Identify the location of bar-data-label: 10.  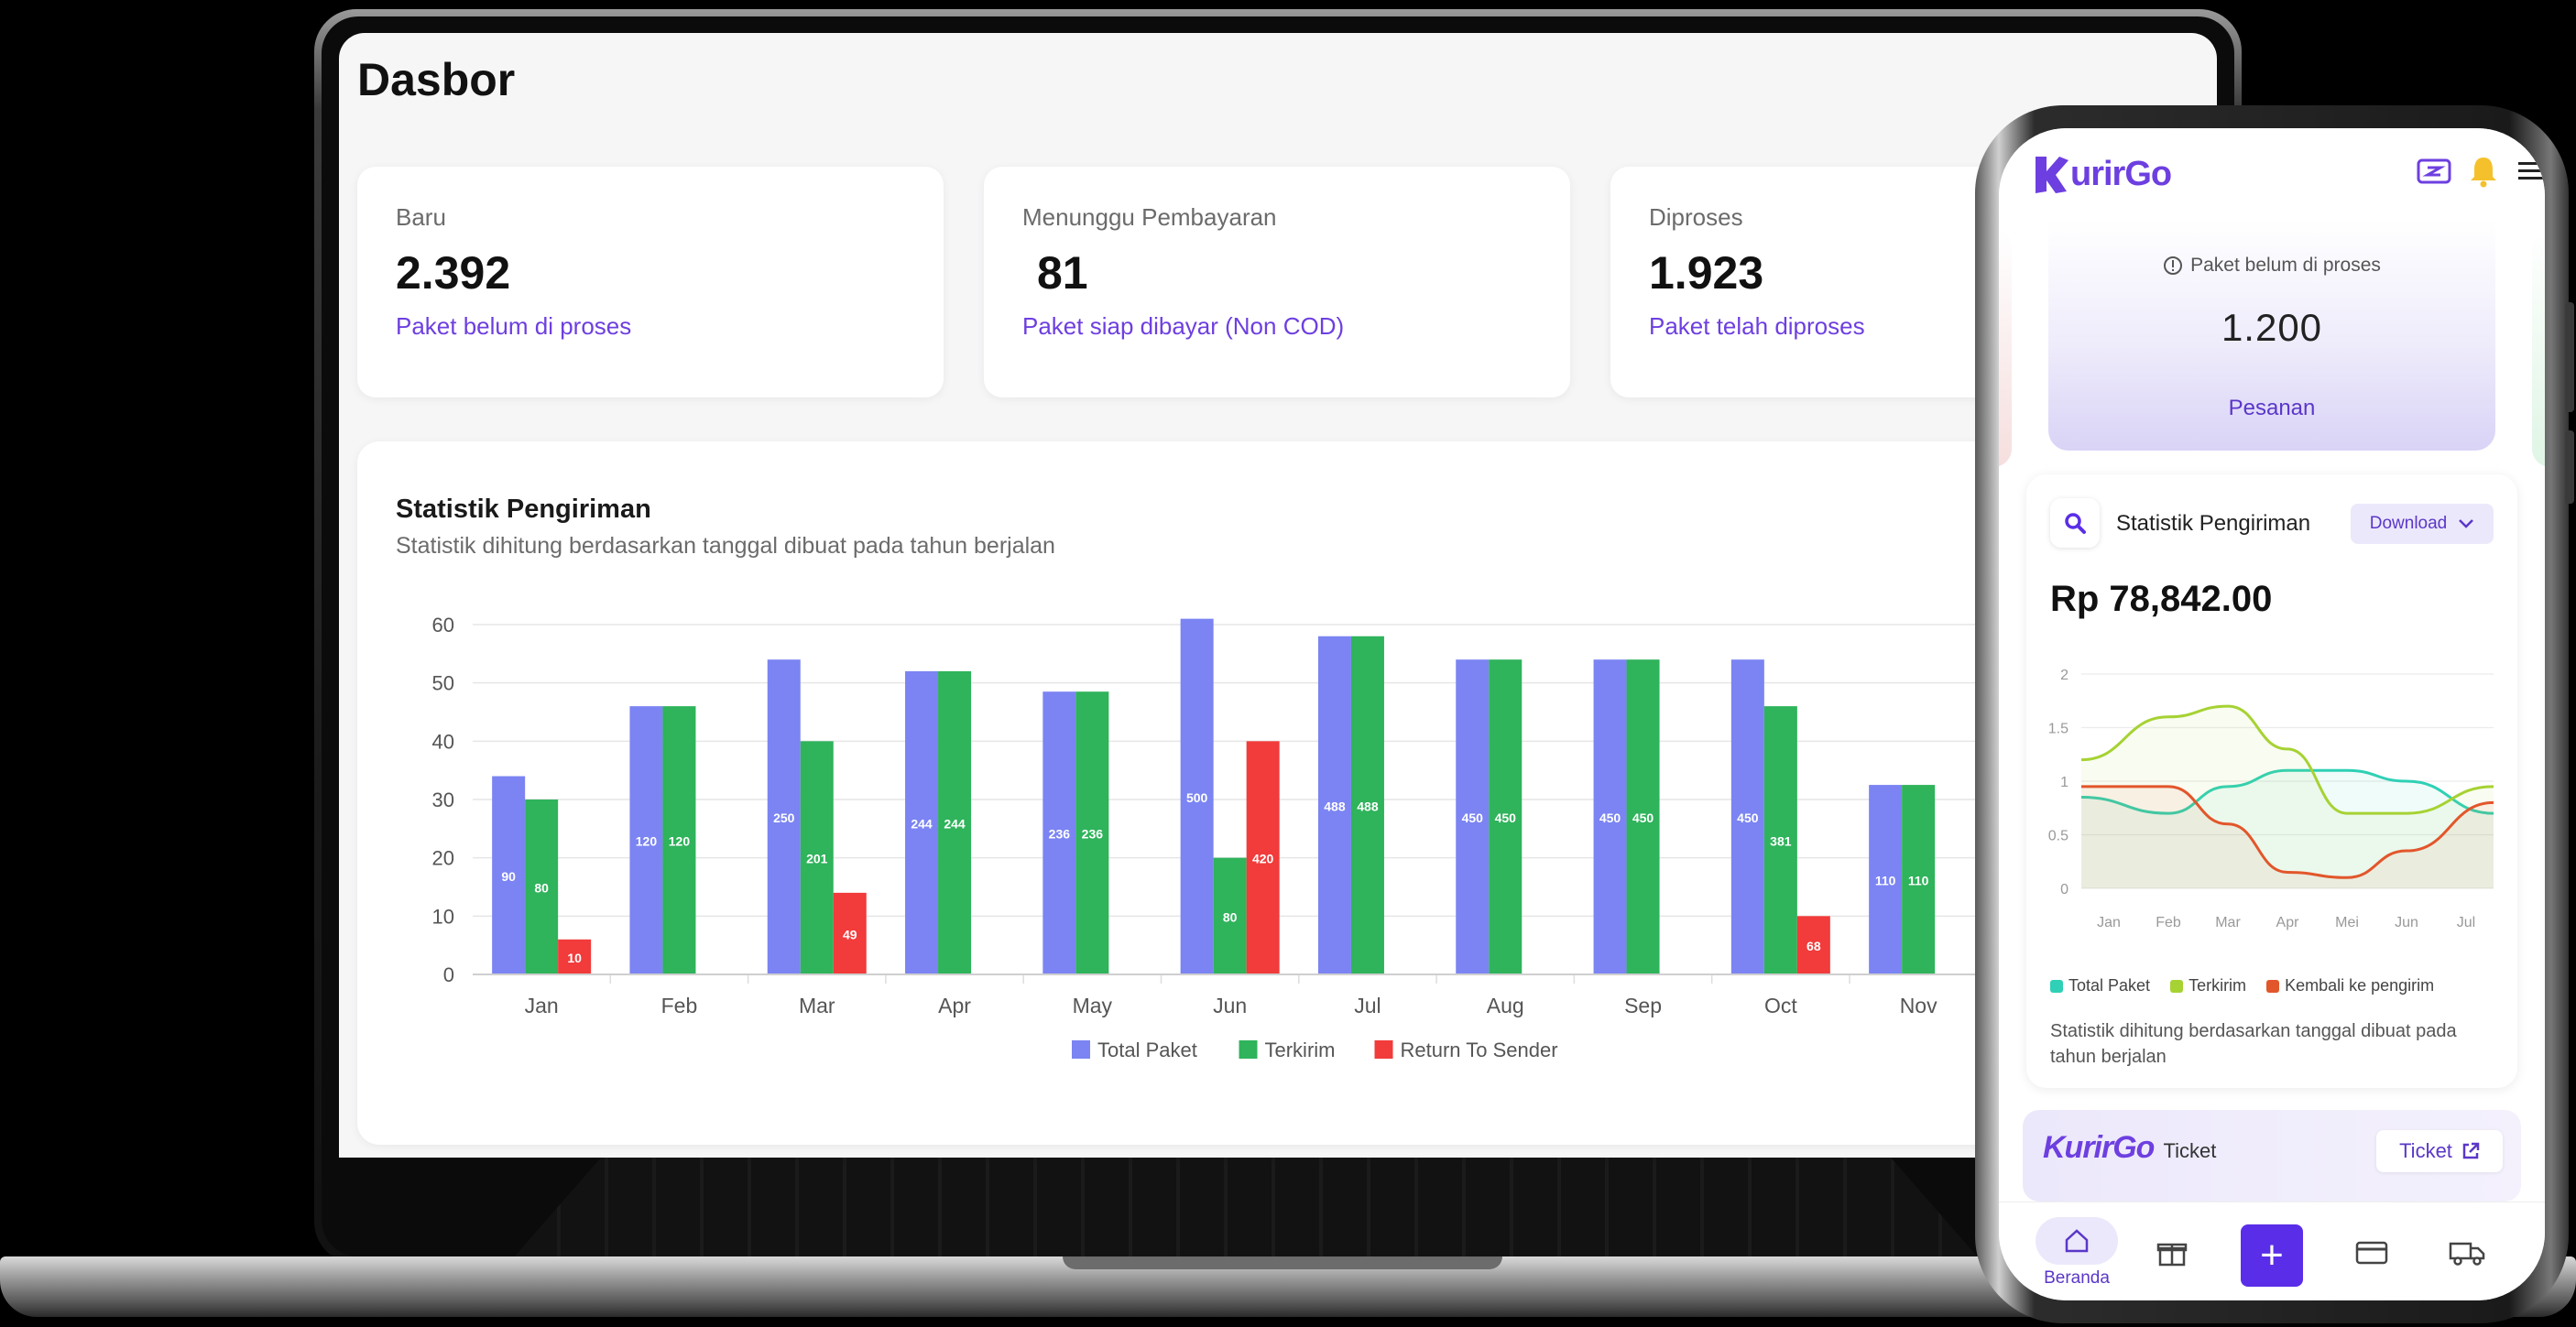
(574, 958).